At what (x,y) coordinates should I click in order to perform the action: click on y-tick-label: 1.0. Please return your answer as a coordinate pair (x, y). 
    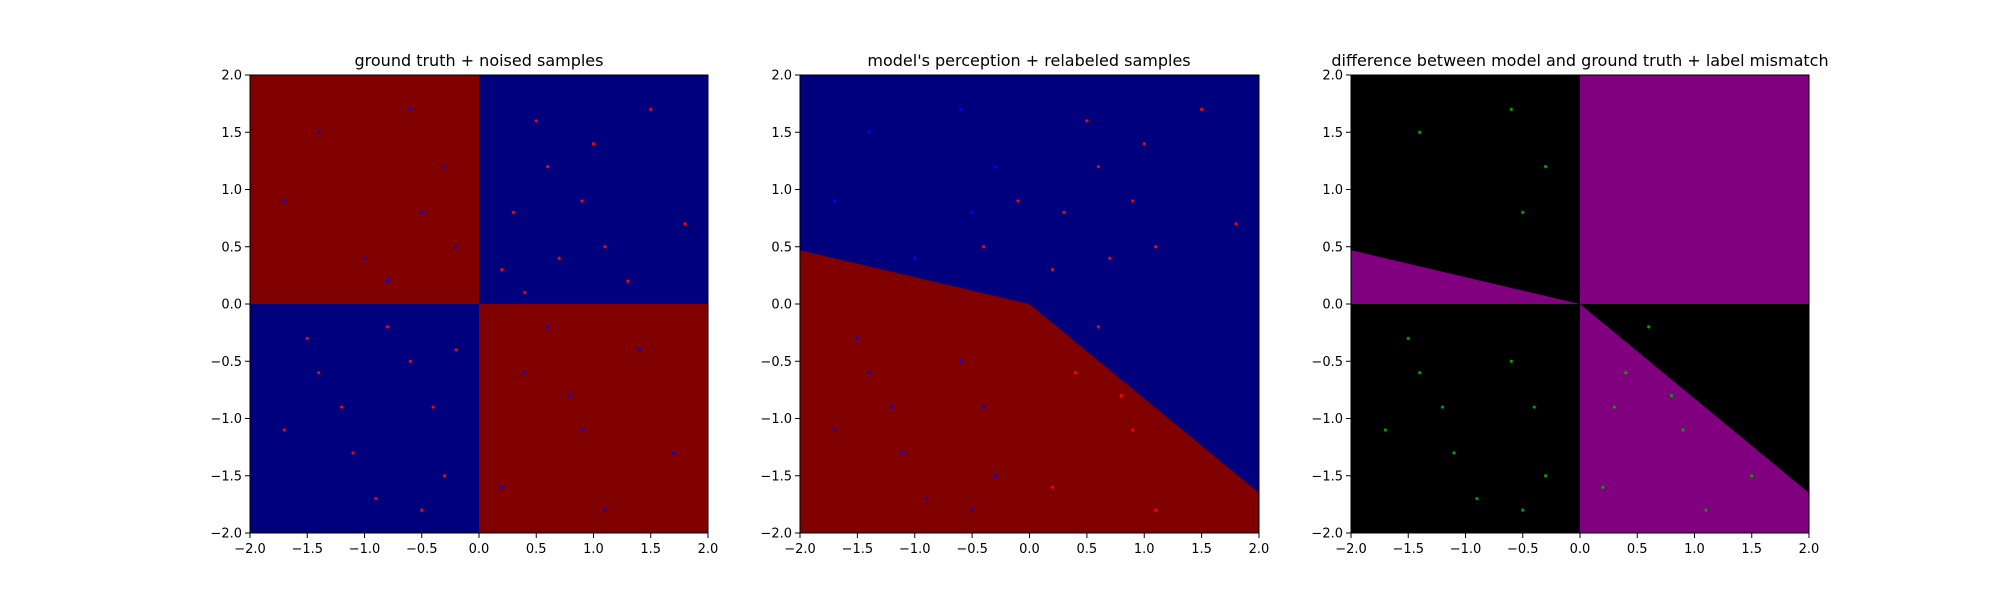
    Looking at the image, I should click on (1332, 190).